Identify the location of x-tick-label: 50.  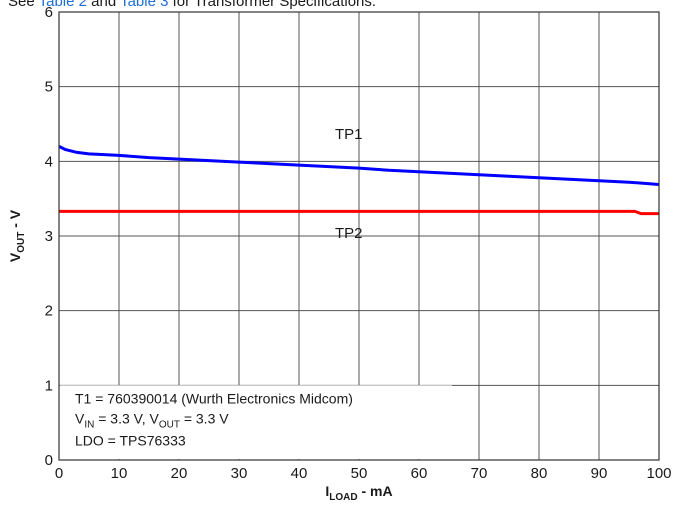
(359, 473).